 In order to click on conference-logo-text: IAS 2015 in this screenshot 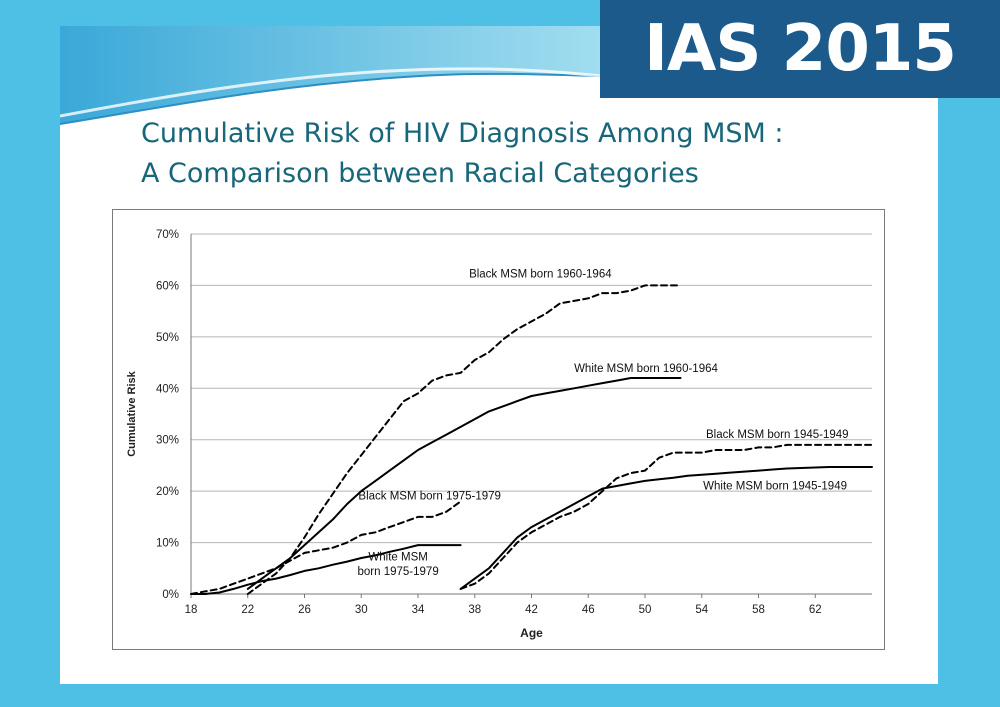, I will do `click(800, 49)`.